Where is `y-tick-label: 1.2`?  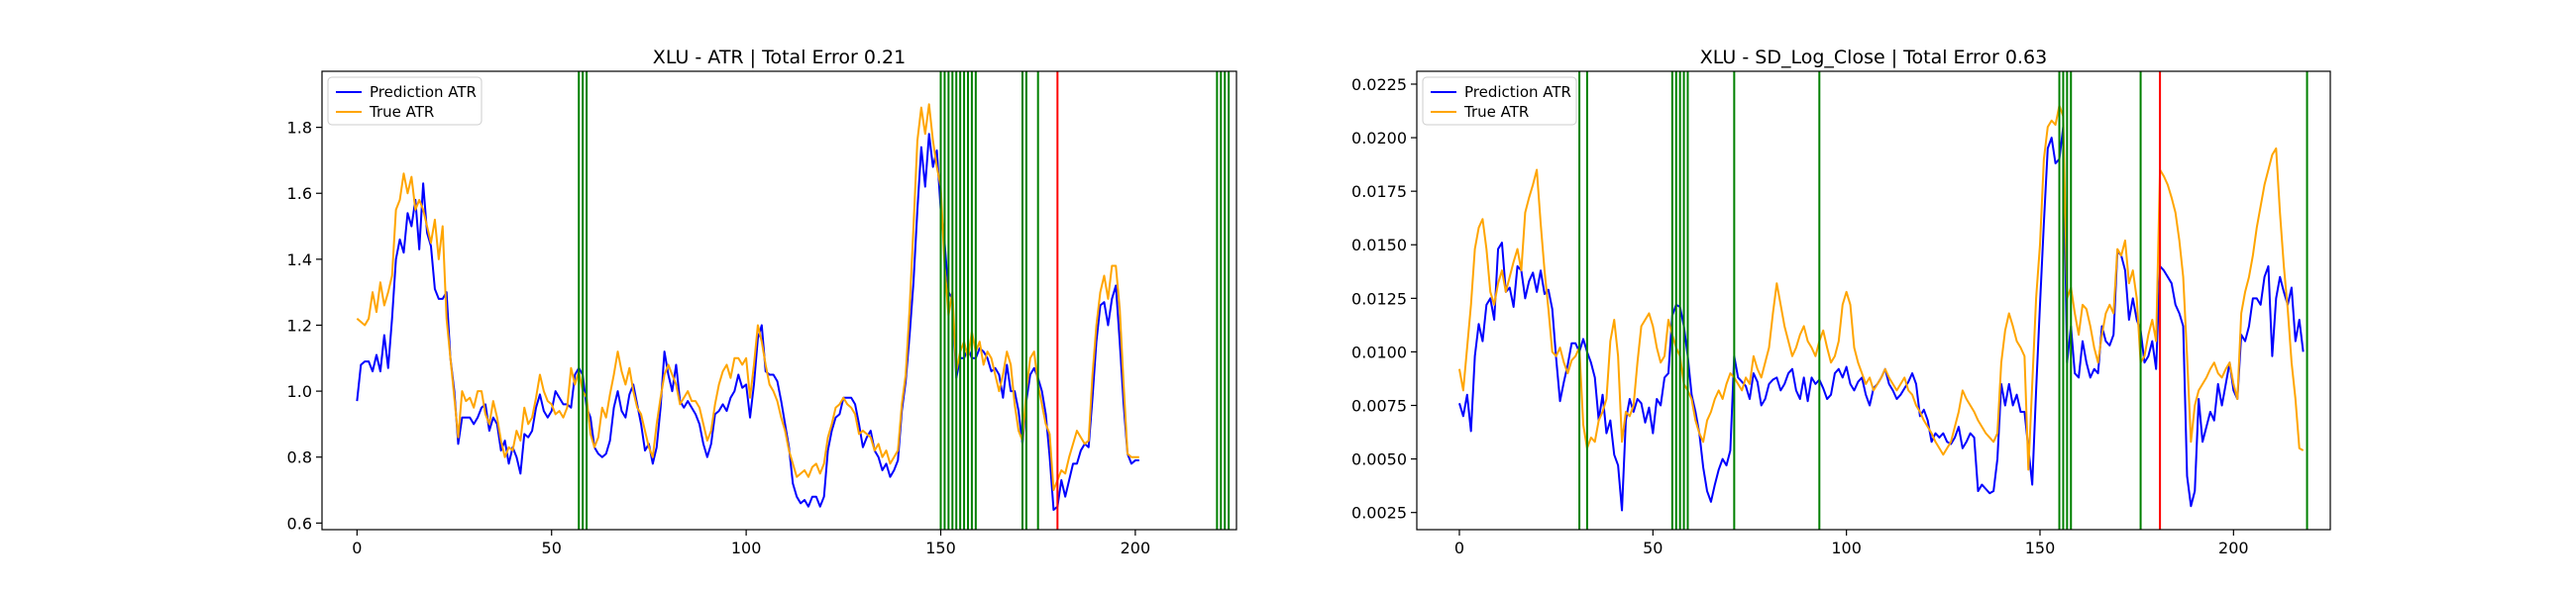
y-tick-label: 1.2 is located at coordinates (299, 325).